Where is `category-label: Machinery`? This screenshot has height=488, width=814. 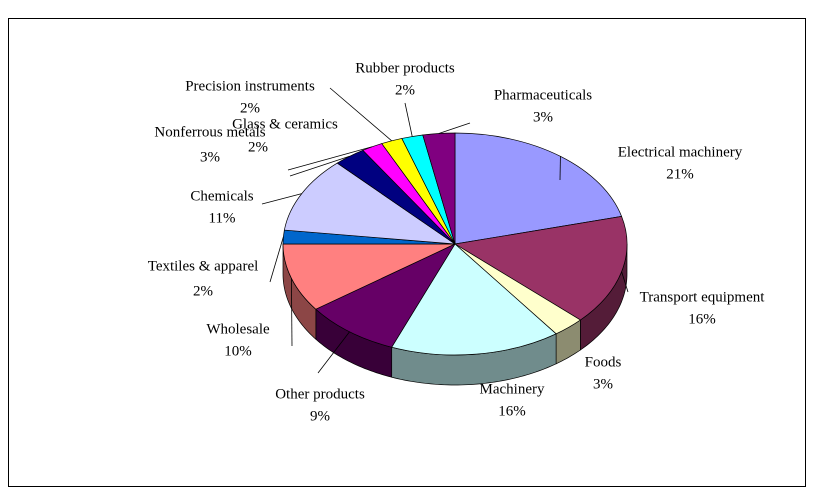 category-label: Machinery is located at coordinates (512, 389).